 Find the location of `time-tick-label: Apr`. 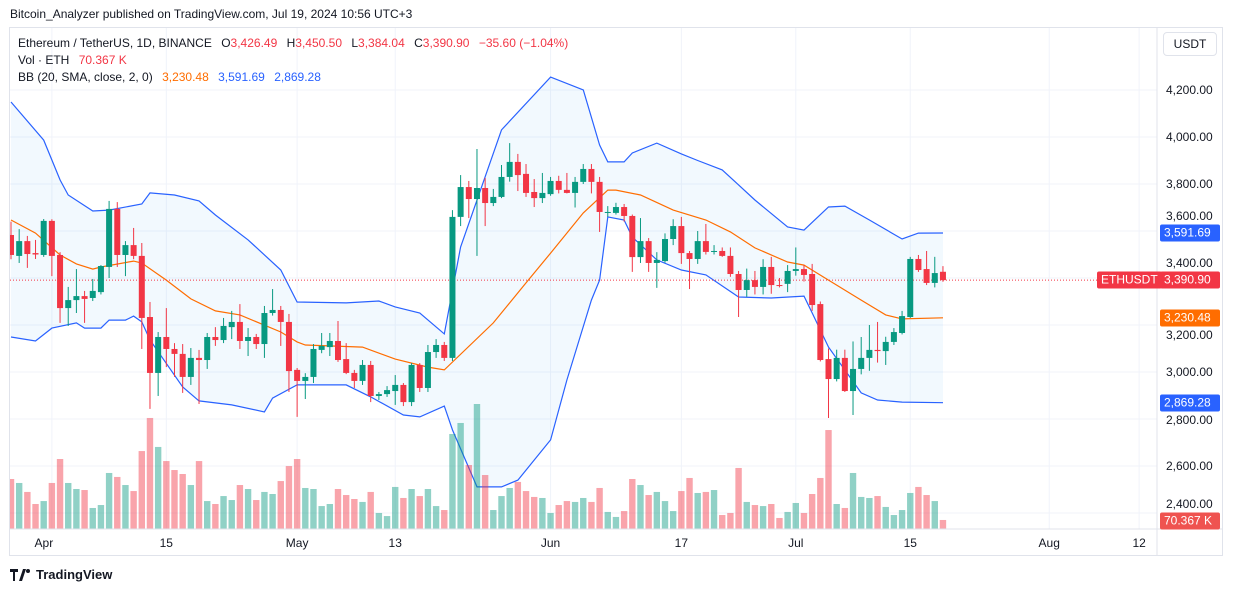

time-tick-label: Apr is located at coordinates (44, 543).